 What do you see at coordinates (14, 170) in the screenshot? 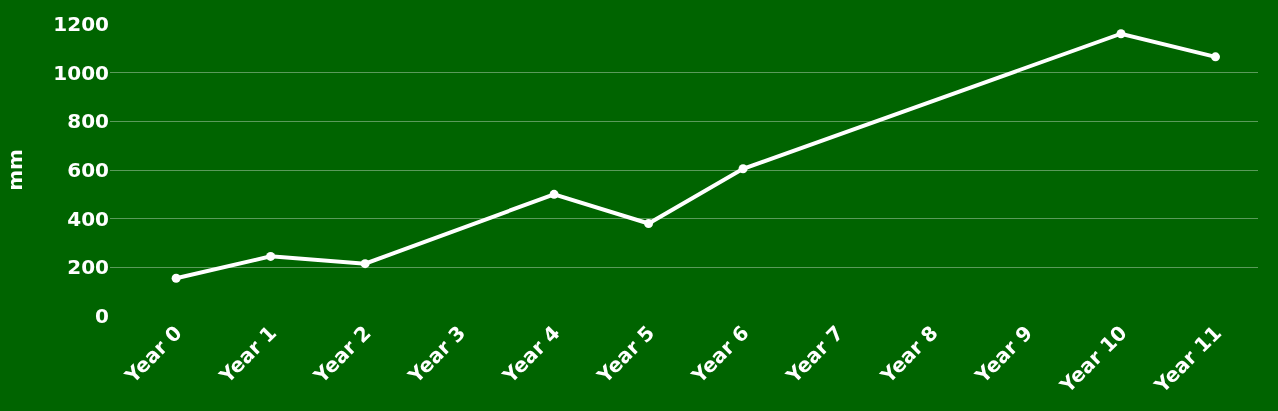
I see `y-axis-title: mm` at bounding box center [14, 170].